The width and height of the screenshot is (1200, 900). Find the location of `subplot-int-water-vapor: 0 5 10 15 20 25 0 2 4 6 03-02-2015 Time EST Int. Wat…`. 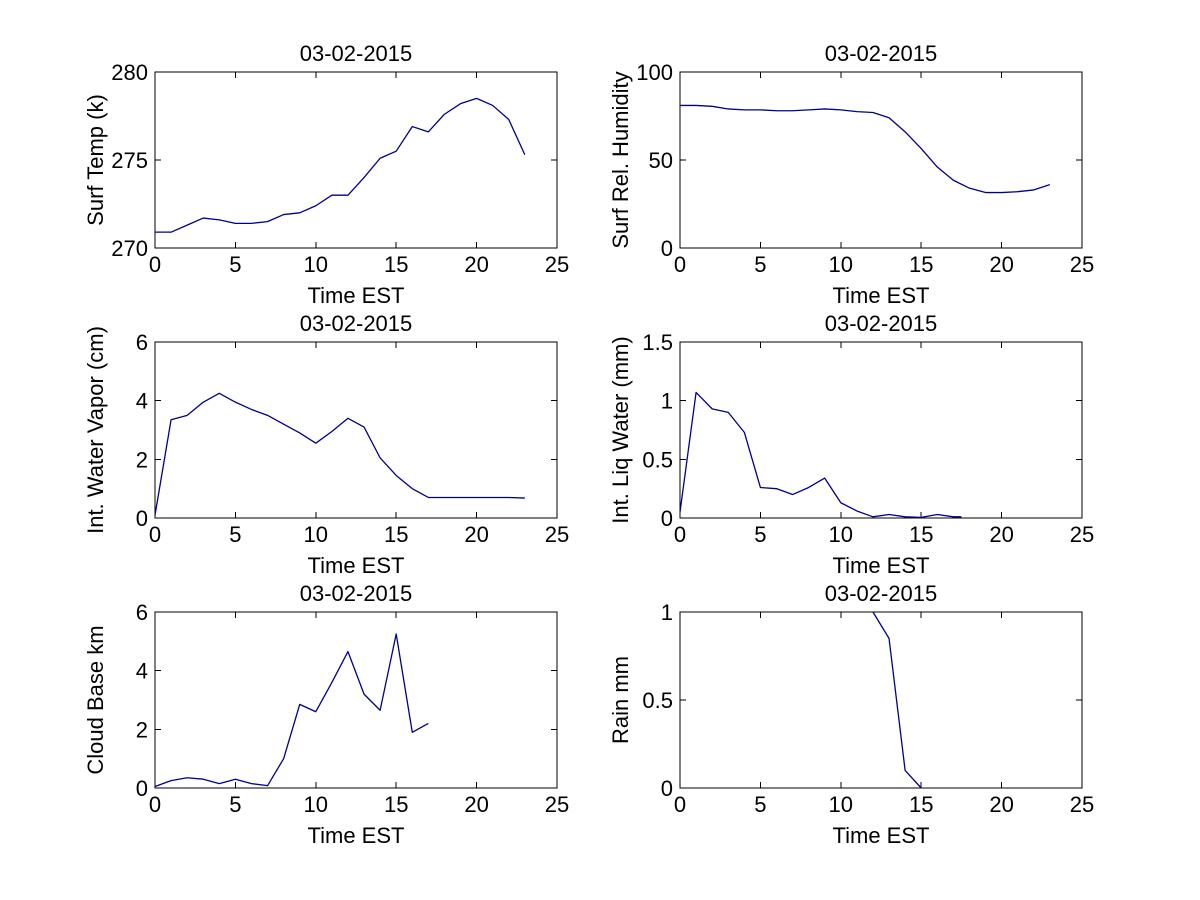

subplot-int-water-vapor: 0 5 10 15 20 25 0 2 4 6 03-02-2015 Time EST Int. Wat… is located at coordinates (326, 444).